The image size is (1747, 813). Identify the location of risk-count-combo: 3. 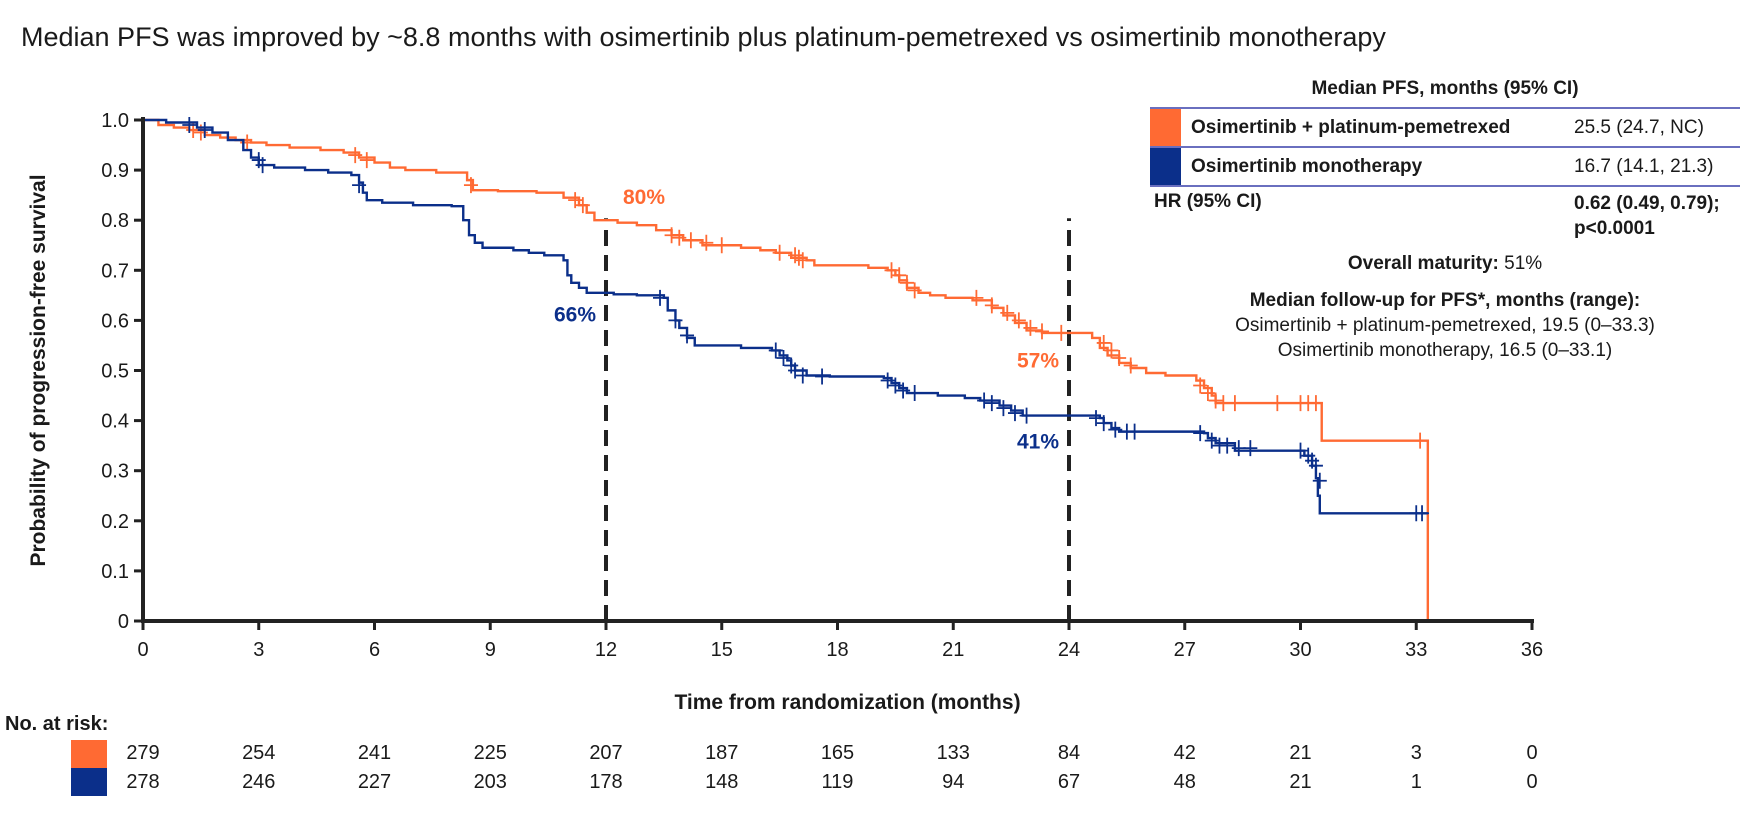
(1416, 753).